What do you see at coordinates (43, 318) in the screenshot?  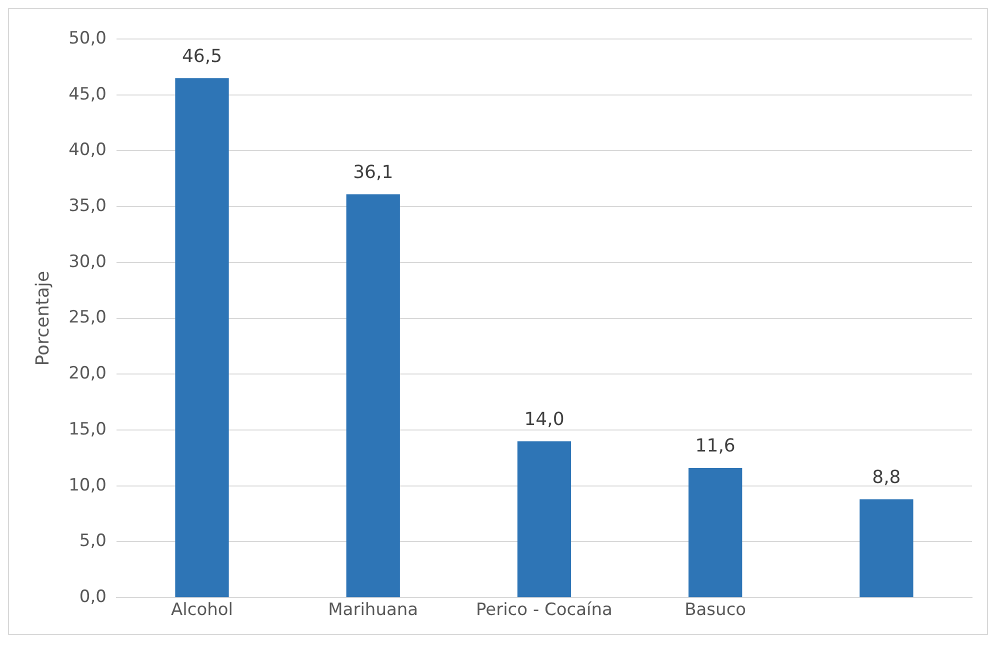 I see `y-axis-title: Porcentaje` at bounding box center [43, 318].